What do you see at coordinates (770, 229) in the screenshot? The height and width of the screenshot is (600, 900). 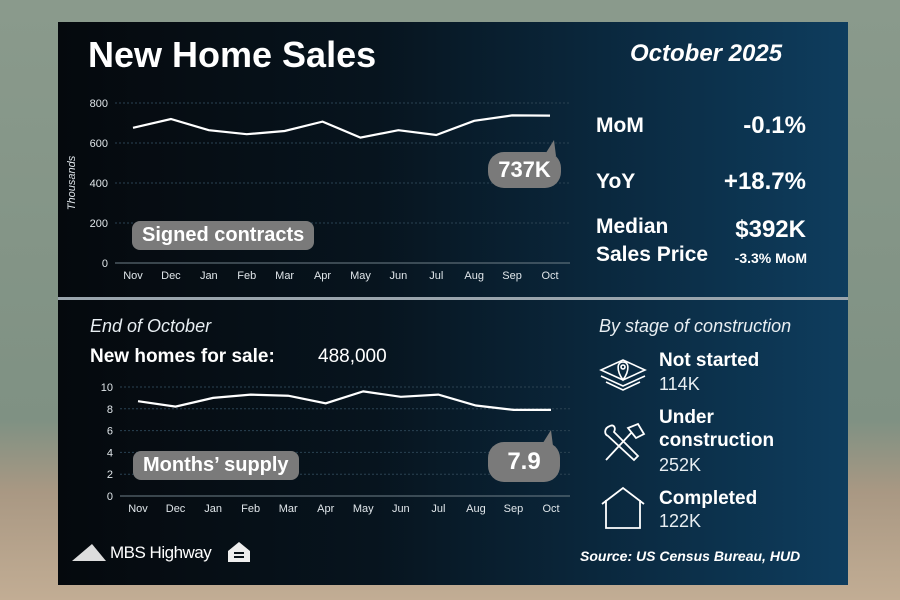 I see `median-value: $392K` at bounding box center [770, 229].